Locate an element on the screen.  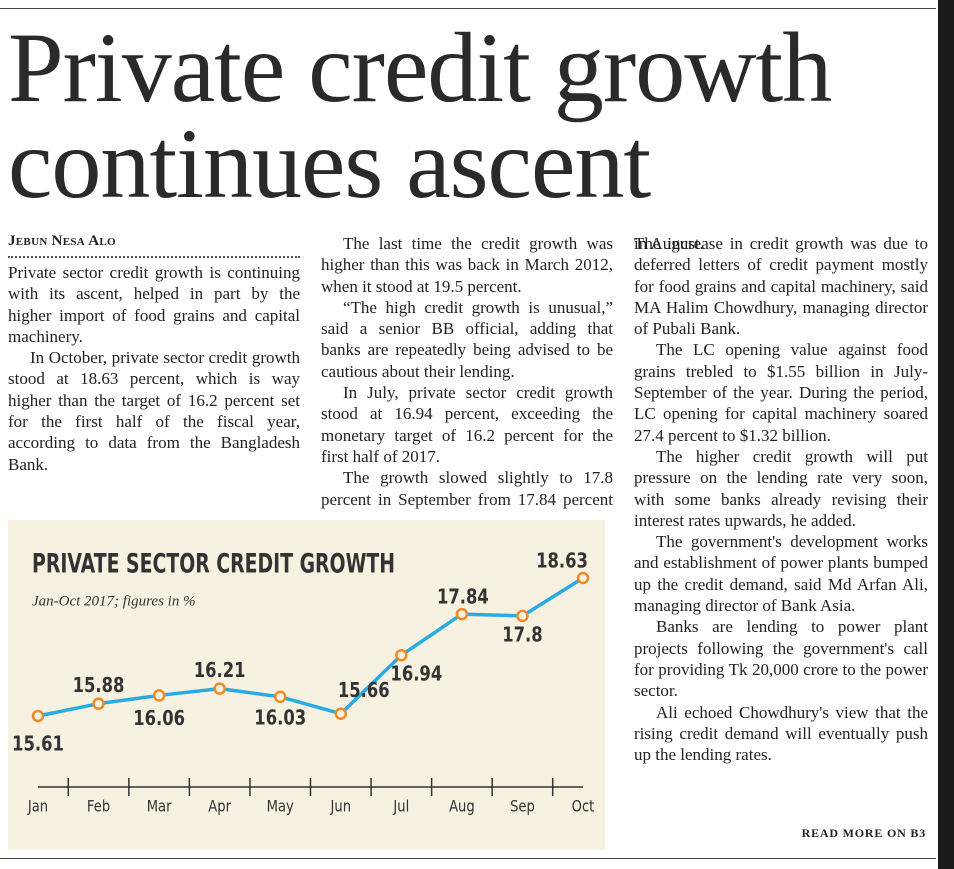
data-label: 18.63 is located at coordinates (562, 561).